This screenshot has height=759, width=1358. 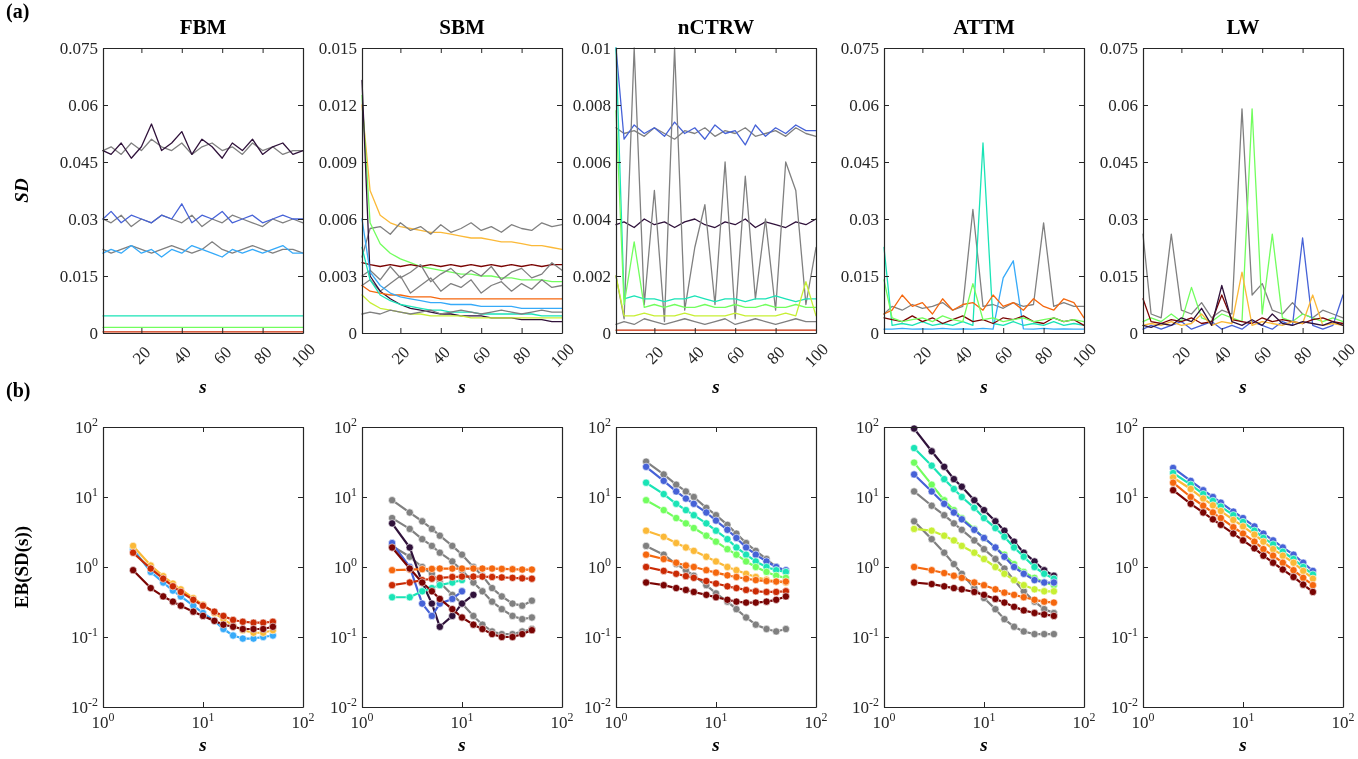 What do you see at coordinates (18, 11) in the screenshot?
I see `text: (a)` at bounding box center [18, 11].